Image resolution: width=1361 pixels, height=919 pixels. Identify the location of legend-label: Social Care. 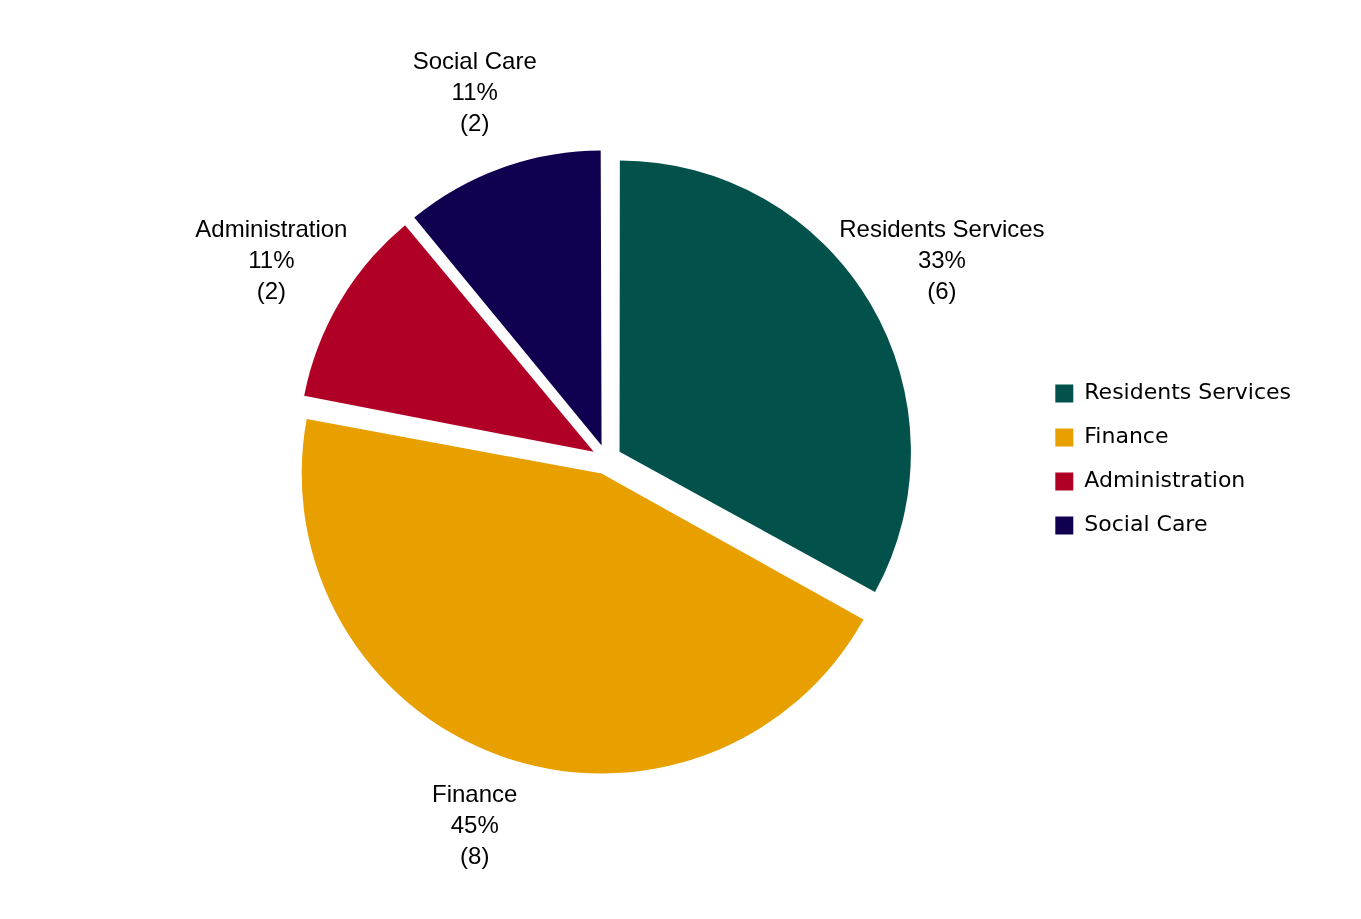
(1146, 524).